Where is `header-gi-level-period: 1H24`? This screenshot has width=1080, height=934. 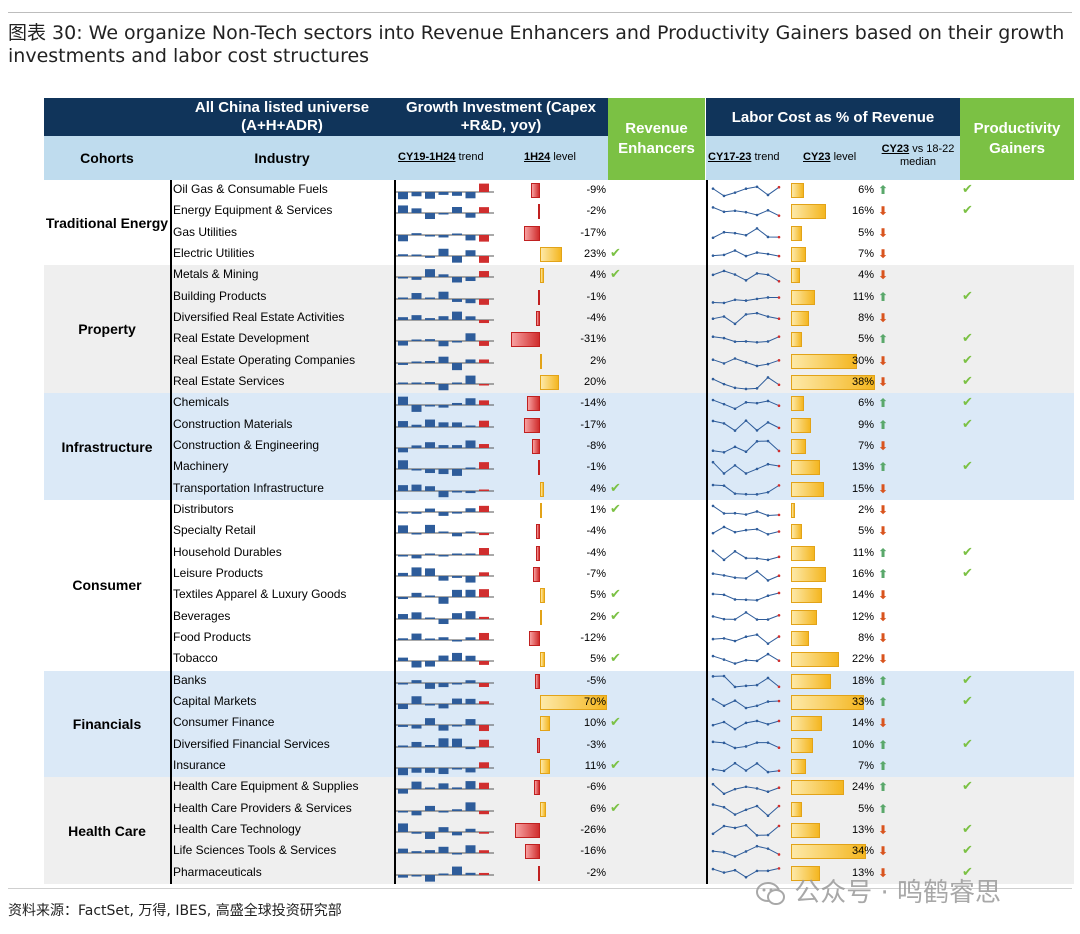
header-gi-level-period: 1H24 is located at coordinates (537, 157).